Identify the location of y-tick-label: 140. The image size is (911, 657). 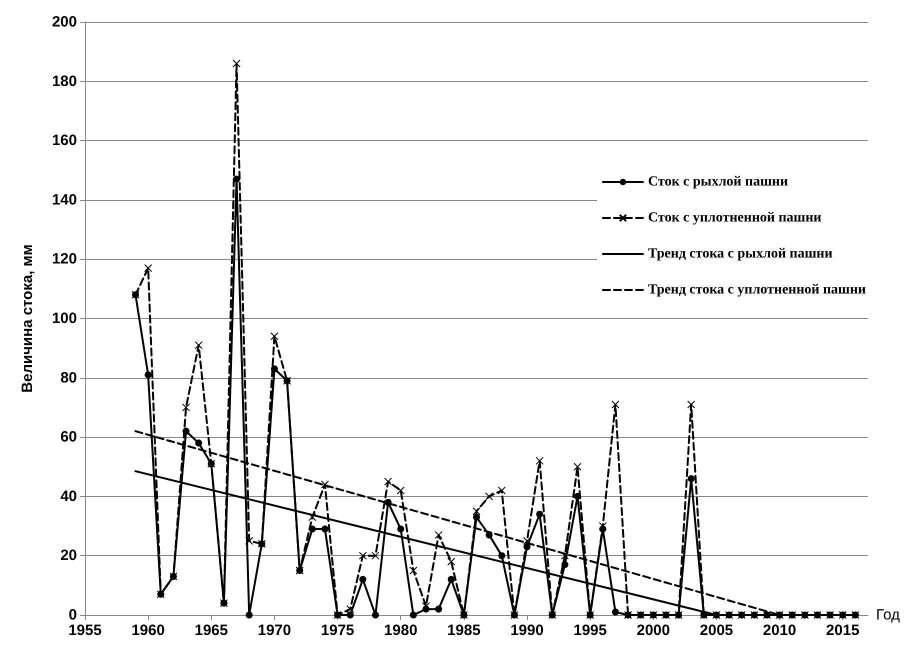
(64, 199).